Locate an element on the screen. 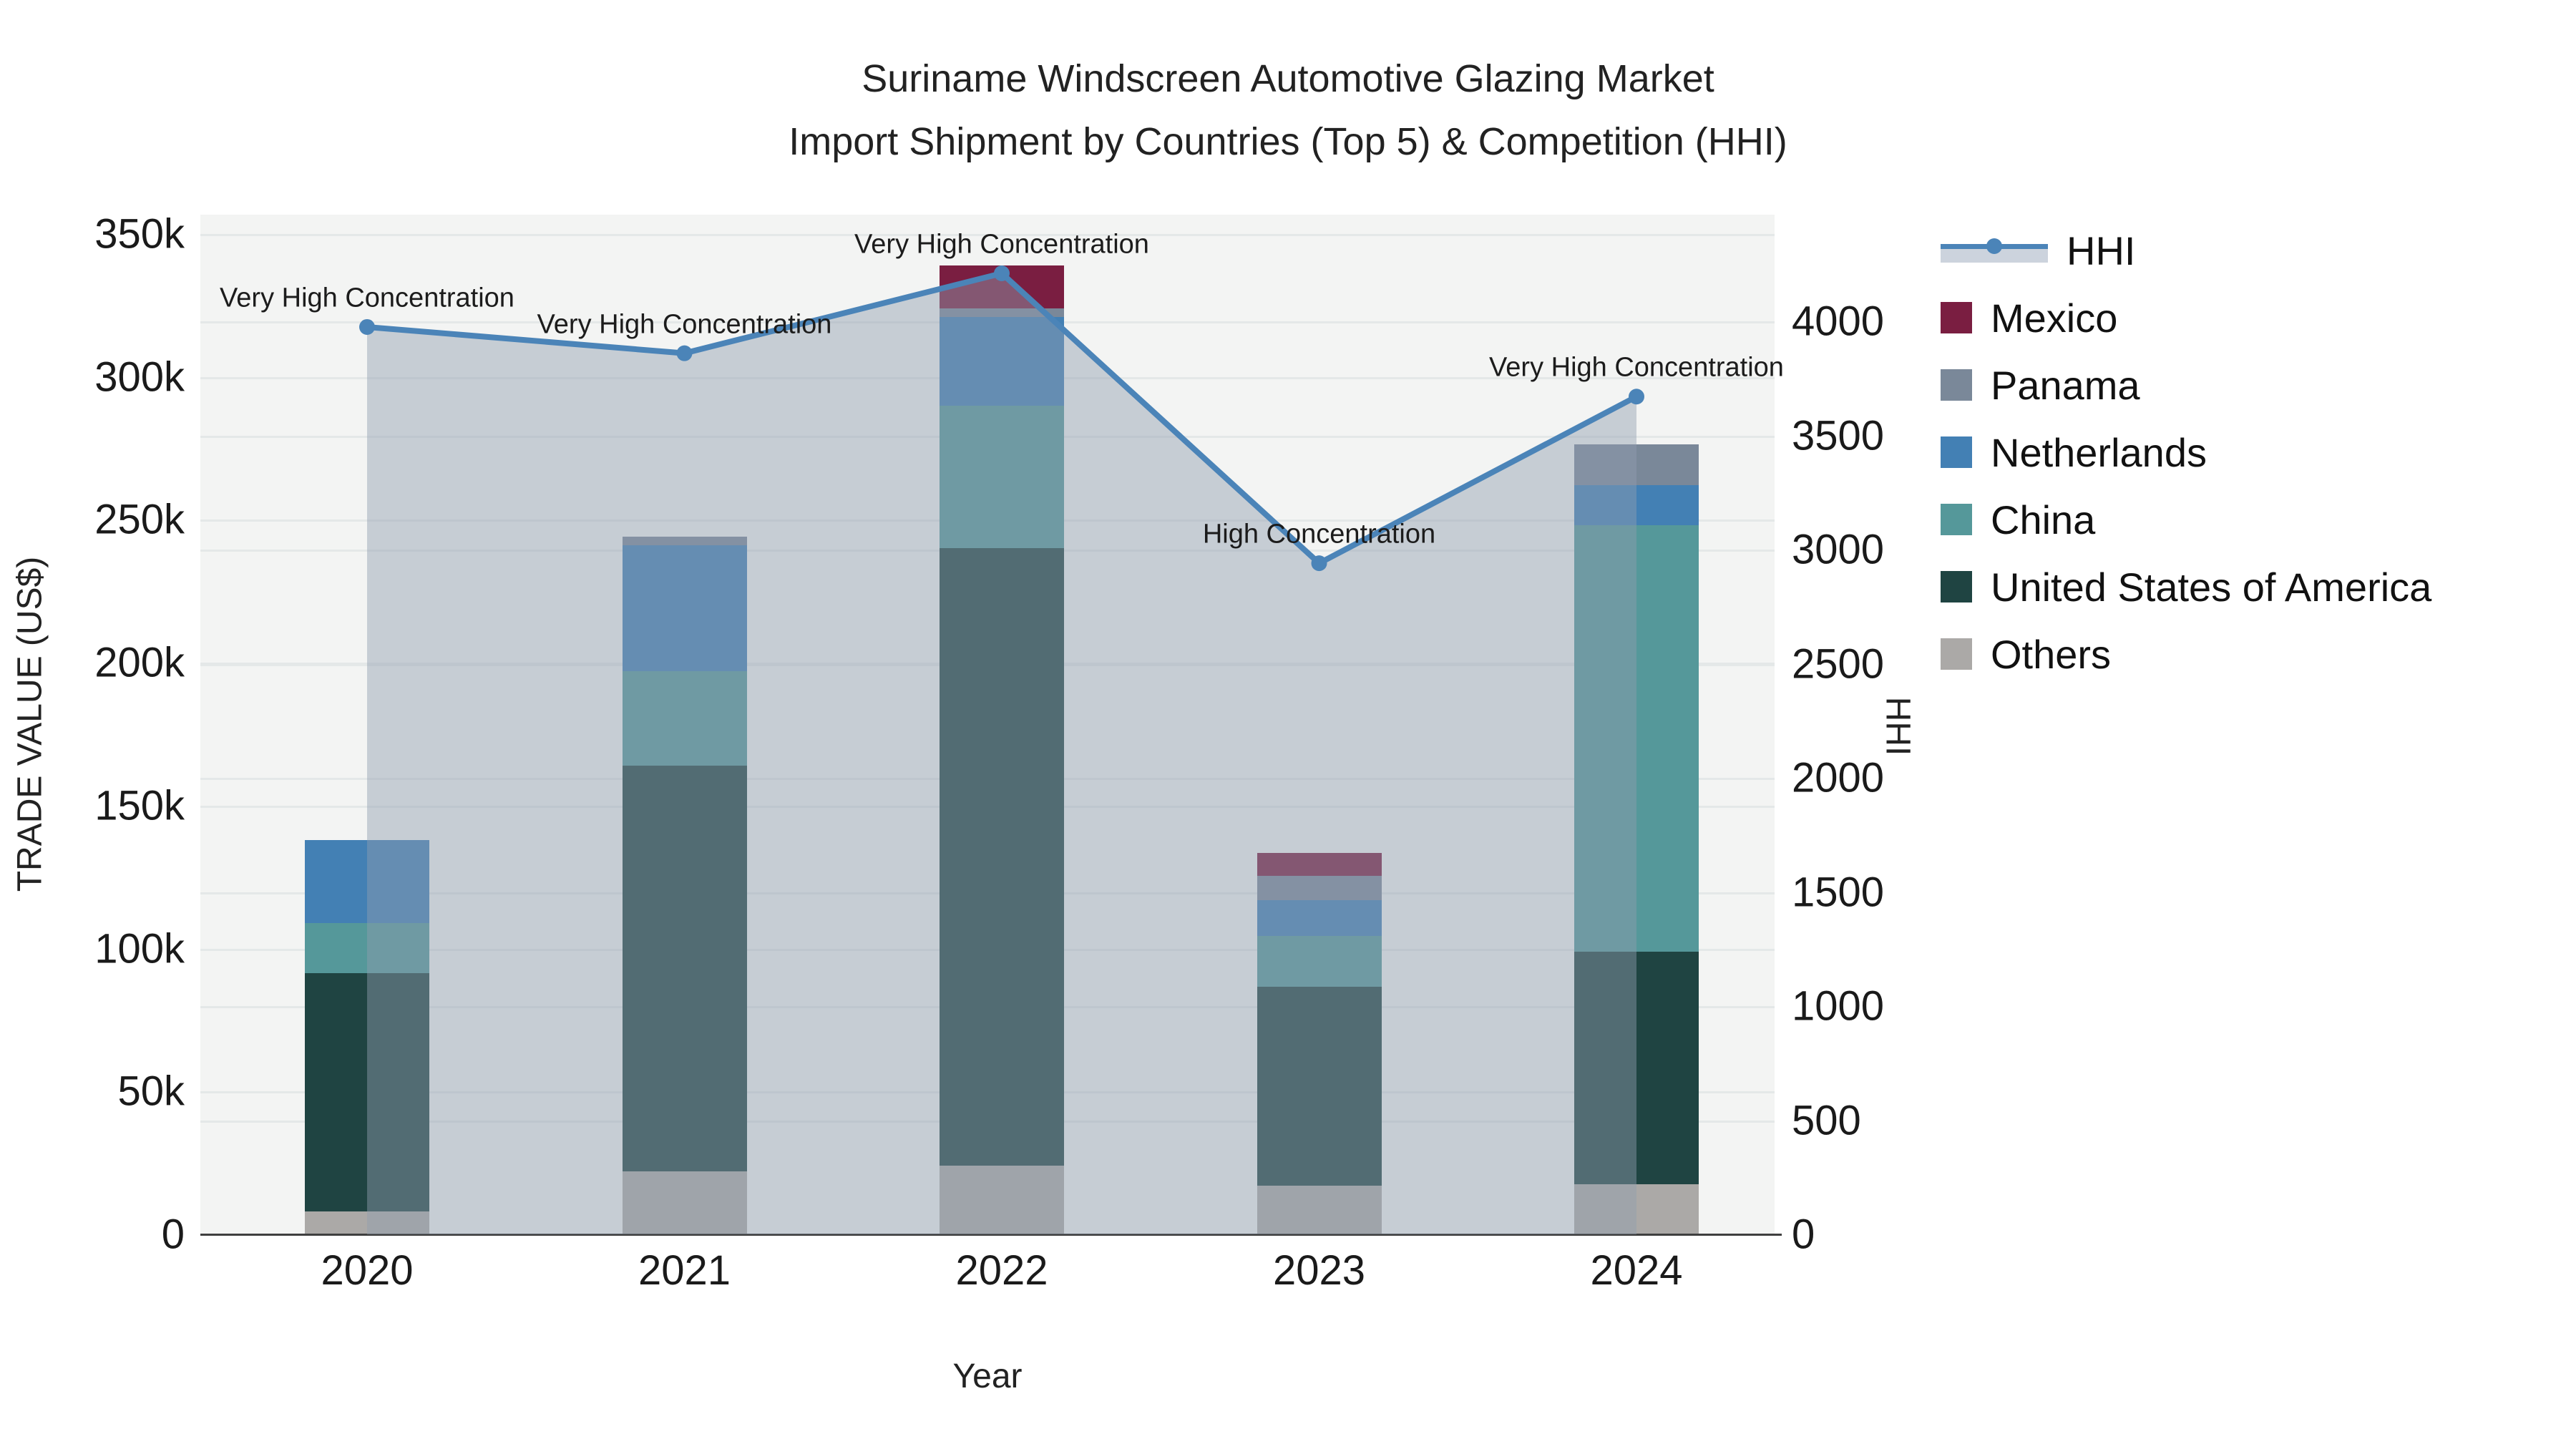 The width and height of the screenshot is (2576, 1449). legend-label: Panama is located at coordinates (2065, 385).